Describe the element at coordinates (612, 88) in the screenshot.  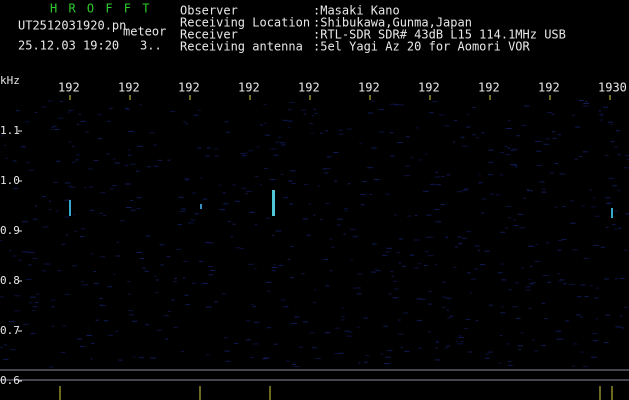
I see `x-label: 1930` at that location.